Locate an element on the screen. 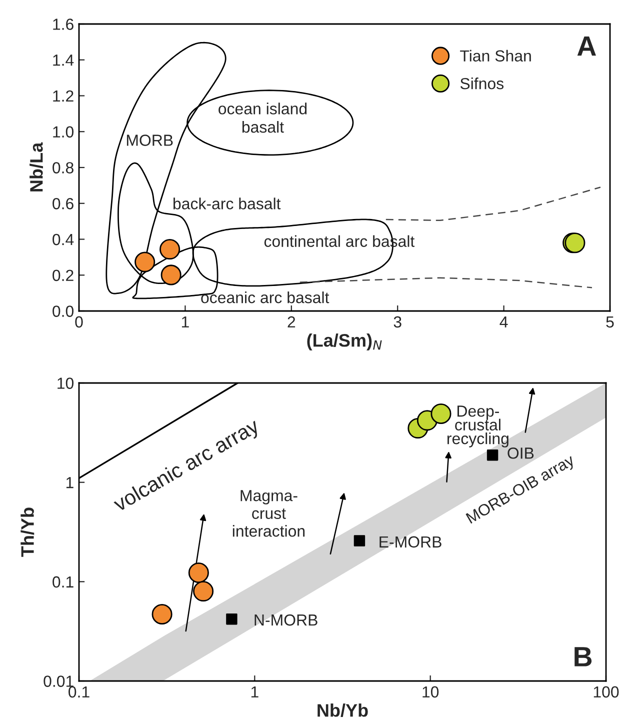 The image size is (622, 724). annotation: MORB is located at coordinates (149, 140).